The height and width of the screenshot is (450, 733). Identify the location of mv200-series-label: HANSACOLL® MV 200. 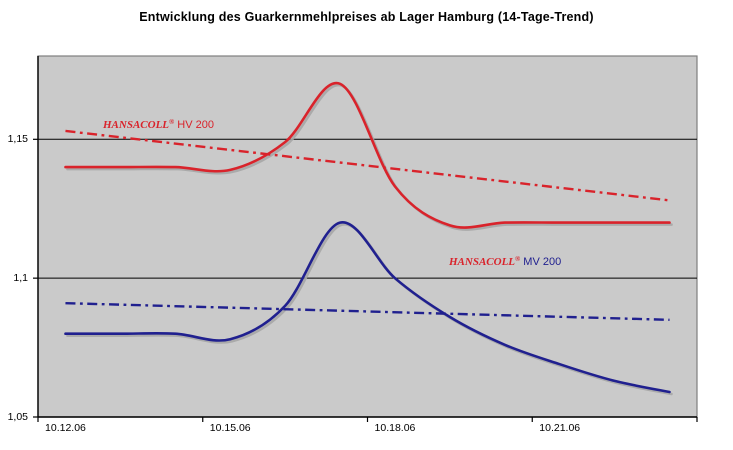
(505, 260).